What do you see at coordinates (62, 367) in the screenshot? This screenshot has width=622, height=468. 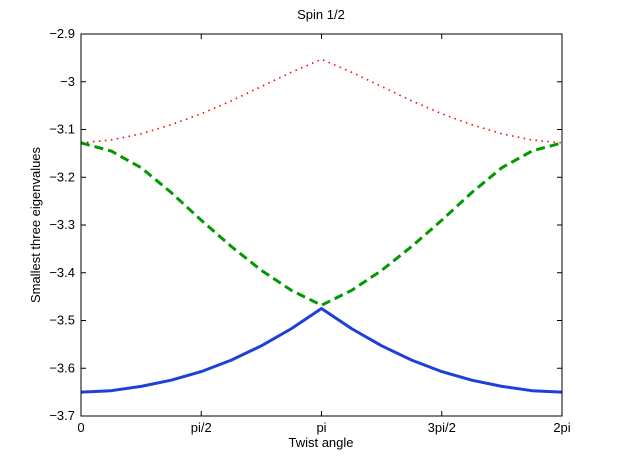 I see `y-tick-label: −3.6` at bounding box center [62, 367].